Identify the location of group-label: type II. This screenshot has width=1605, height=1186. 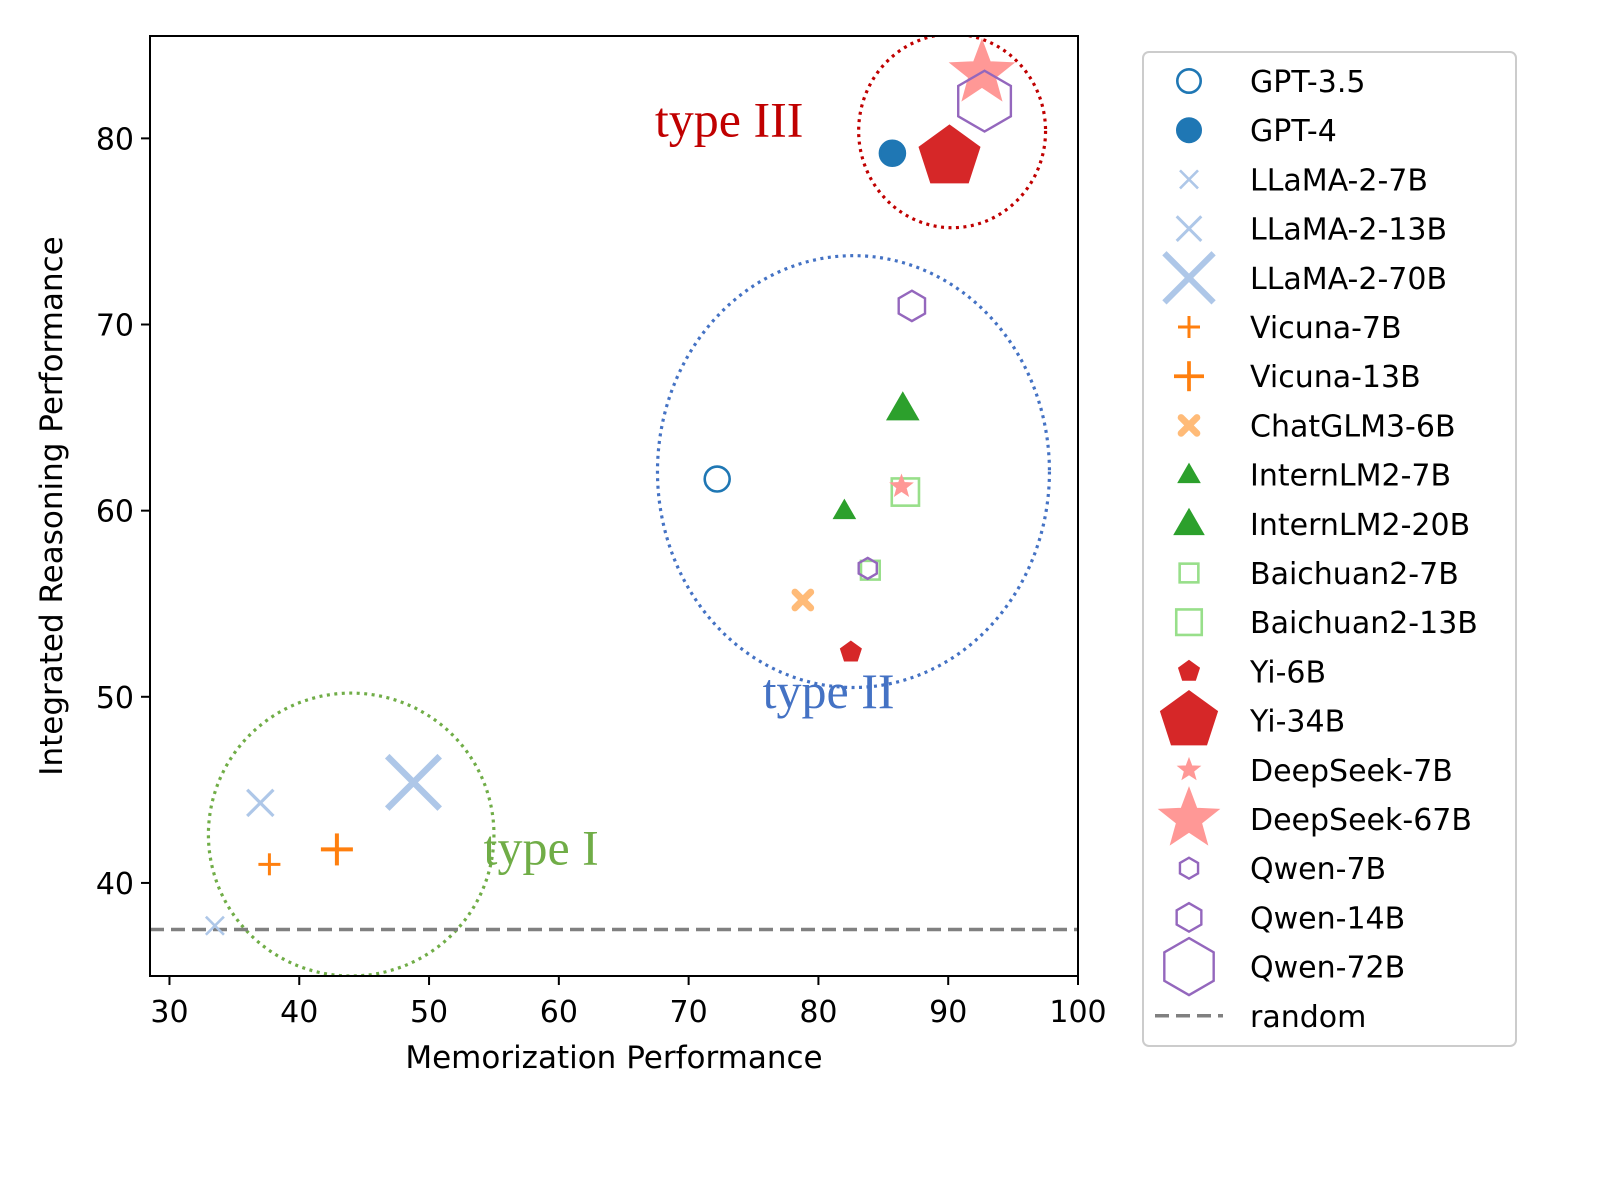
(829, 691).